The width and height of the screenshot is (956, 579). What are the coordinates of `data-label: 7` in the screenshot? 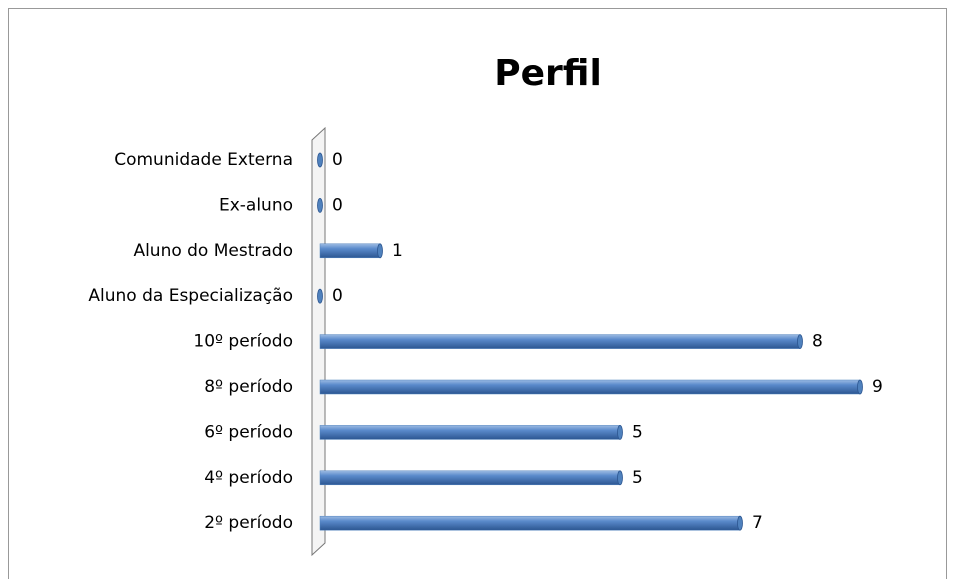 It's located at (757, 523).